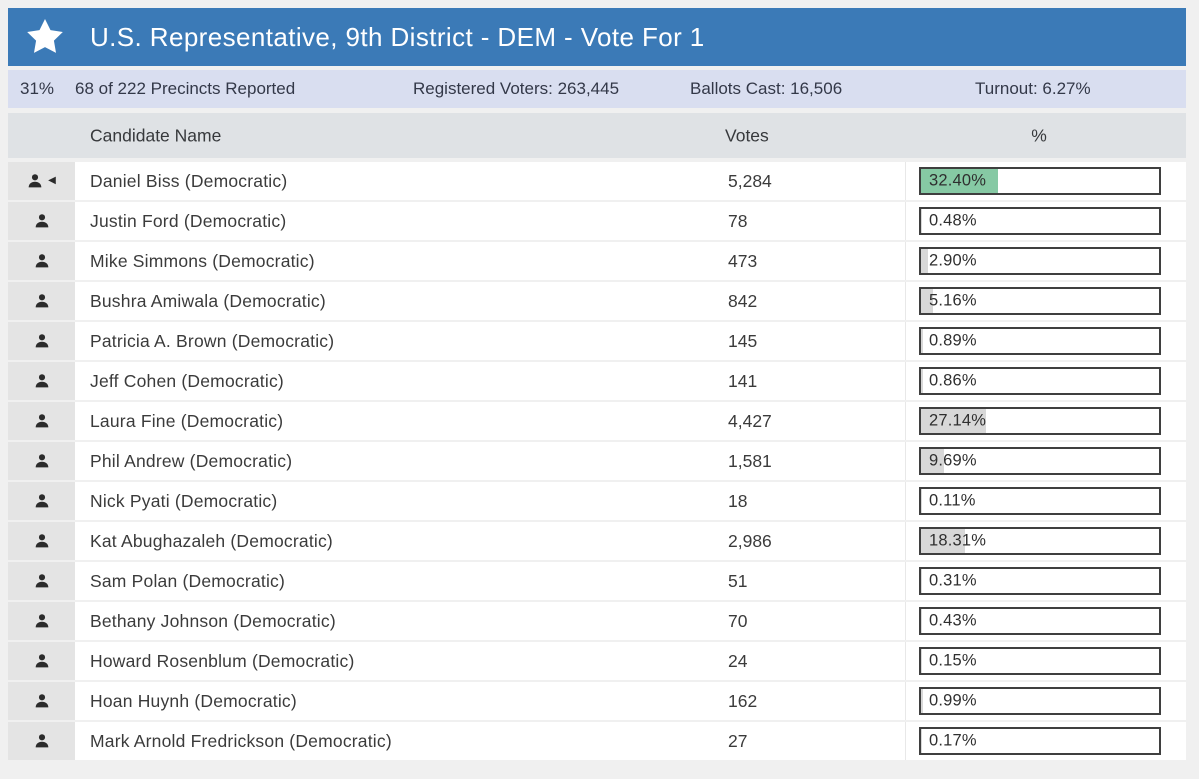  What do you see at coordinates (1040, 541) in the screenshot?
I see `percent-bar: 18.31%` at bounding box center [1040, 541].